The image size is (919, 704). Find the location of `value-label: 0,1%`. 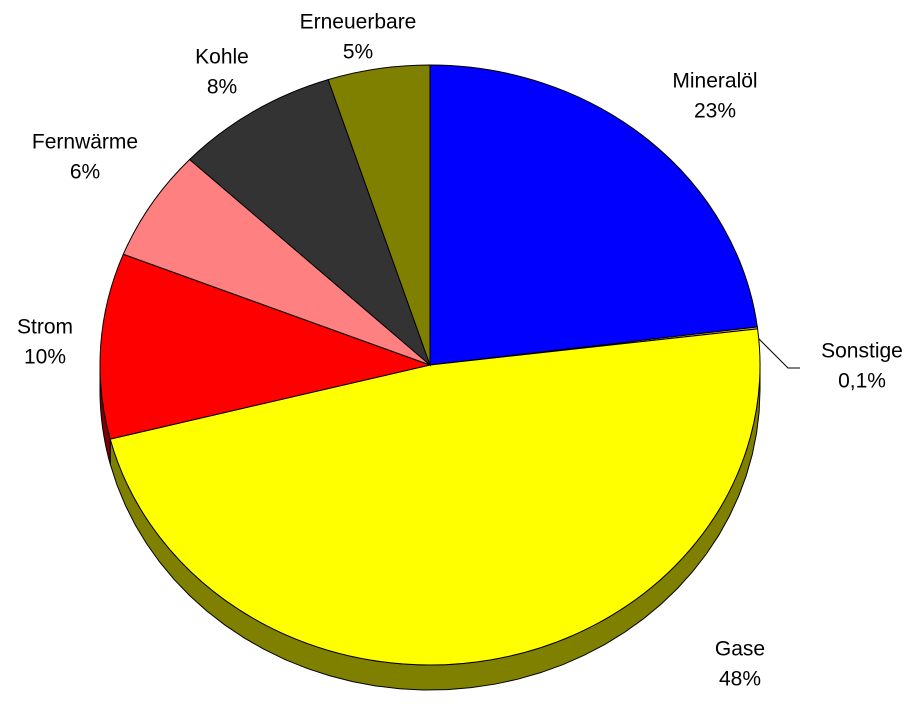

value-label: 0,1% is located at coordinates (862, 381).